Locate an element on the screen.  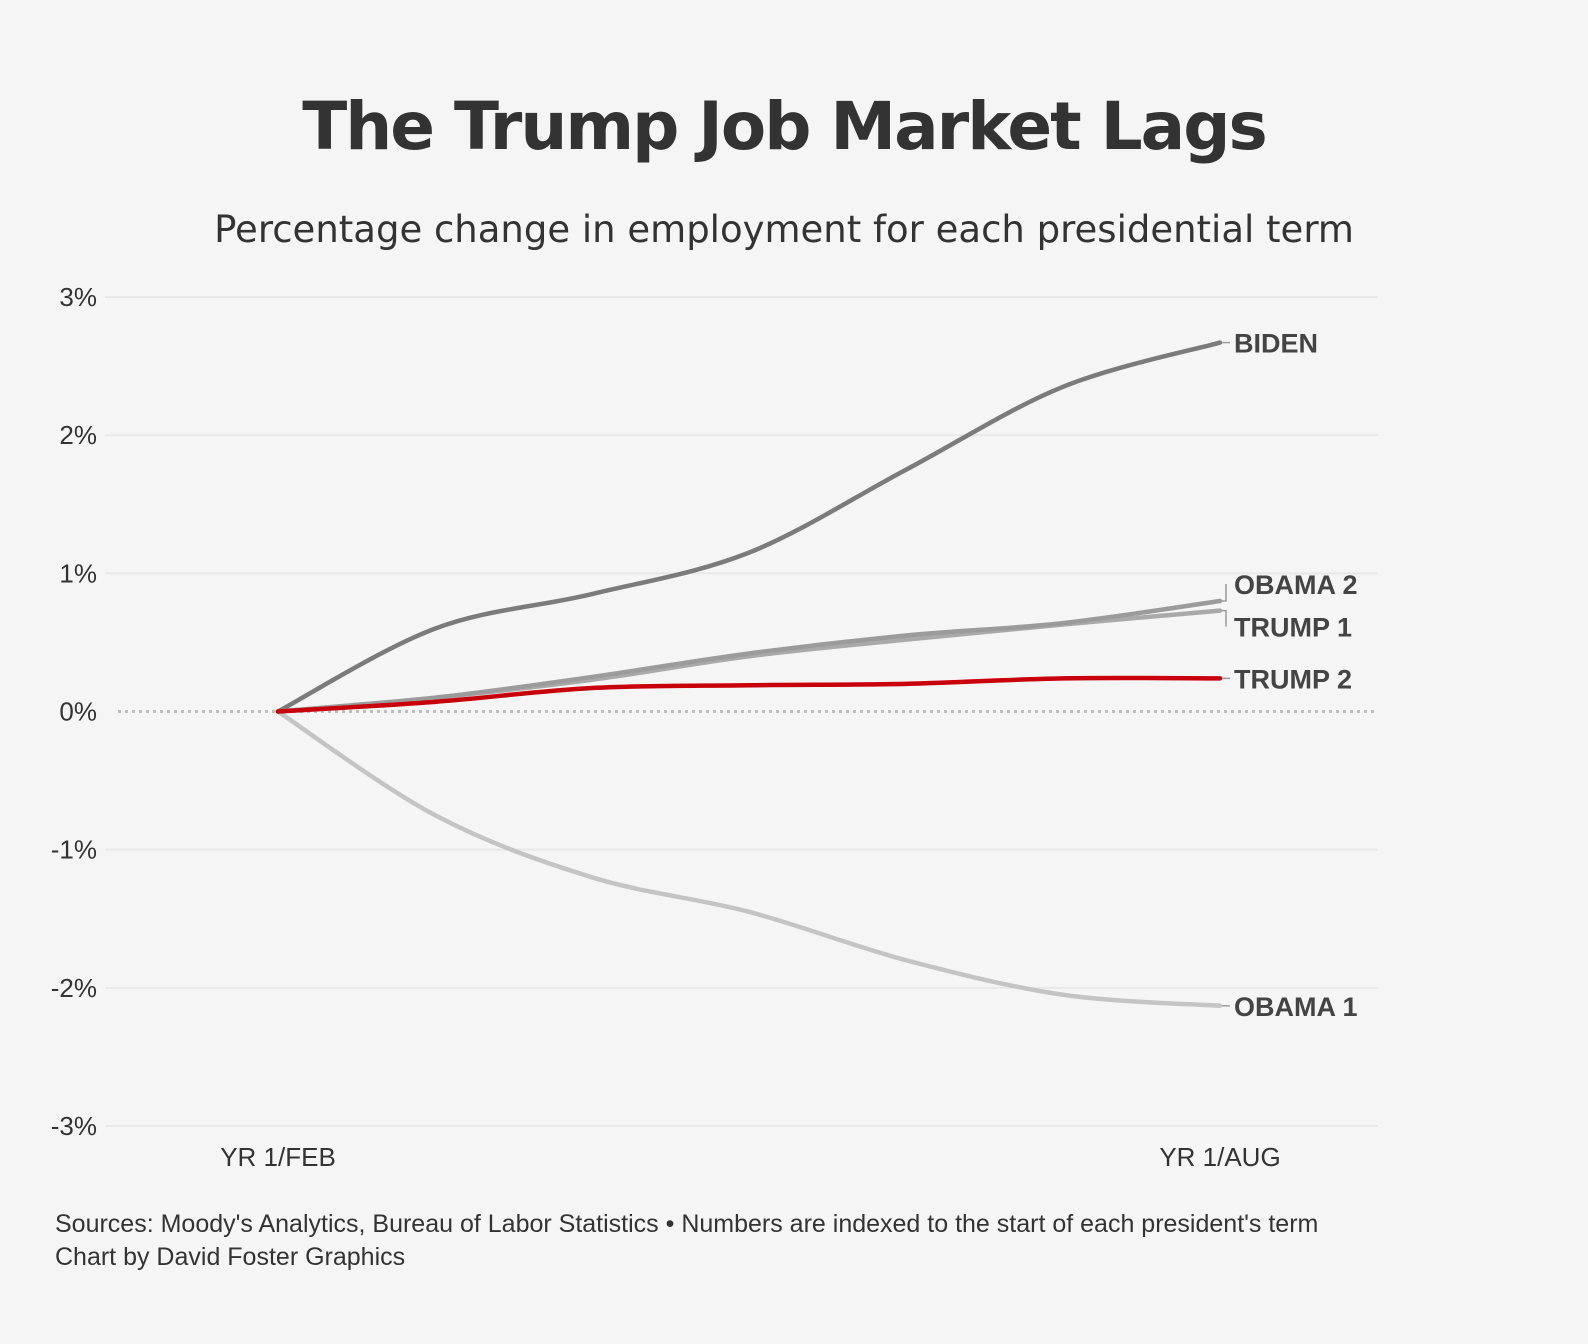
series-label-trump-1: TRUMP 1 is located at coordinates (1293, 628).